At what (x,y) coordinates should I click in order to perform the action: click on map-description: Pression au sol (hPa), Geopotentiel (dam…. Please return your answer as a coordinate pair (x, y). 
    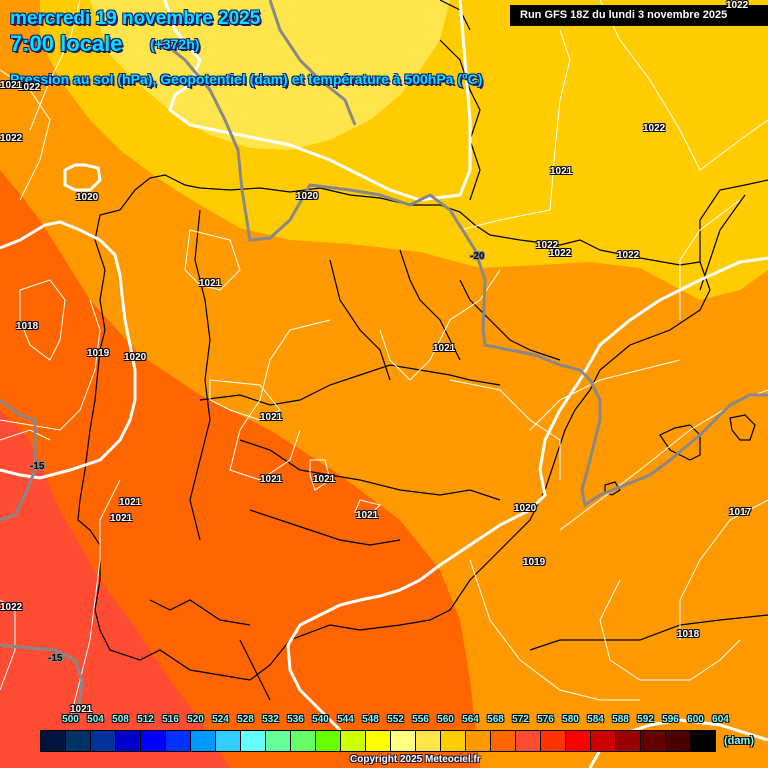
    Looking at the image, I should click on (246, 79).